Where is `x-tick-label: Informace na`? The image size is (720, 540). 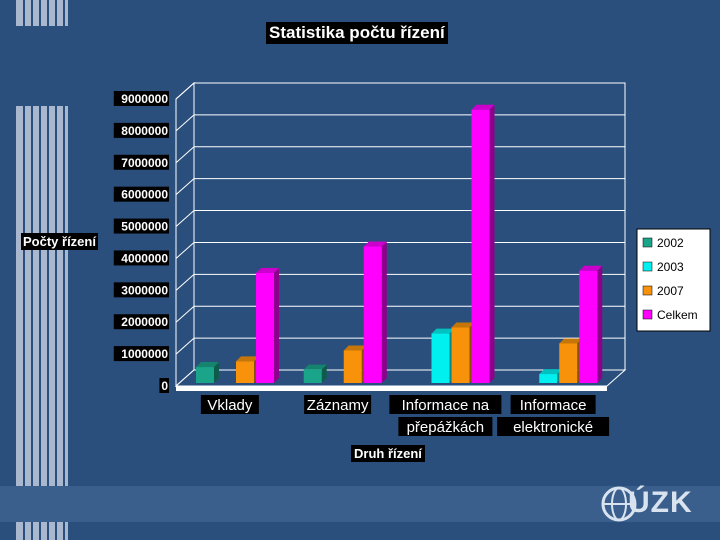 x-tick-label: Informace na is located at coordinates (446, 405).